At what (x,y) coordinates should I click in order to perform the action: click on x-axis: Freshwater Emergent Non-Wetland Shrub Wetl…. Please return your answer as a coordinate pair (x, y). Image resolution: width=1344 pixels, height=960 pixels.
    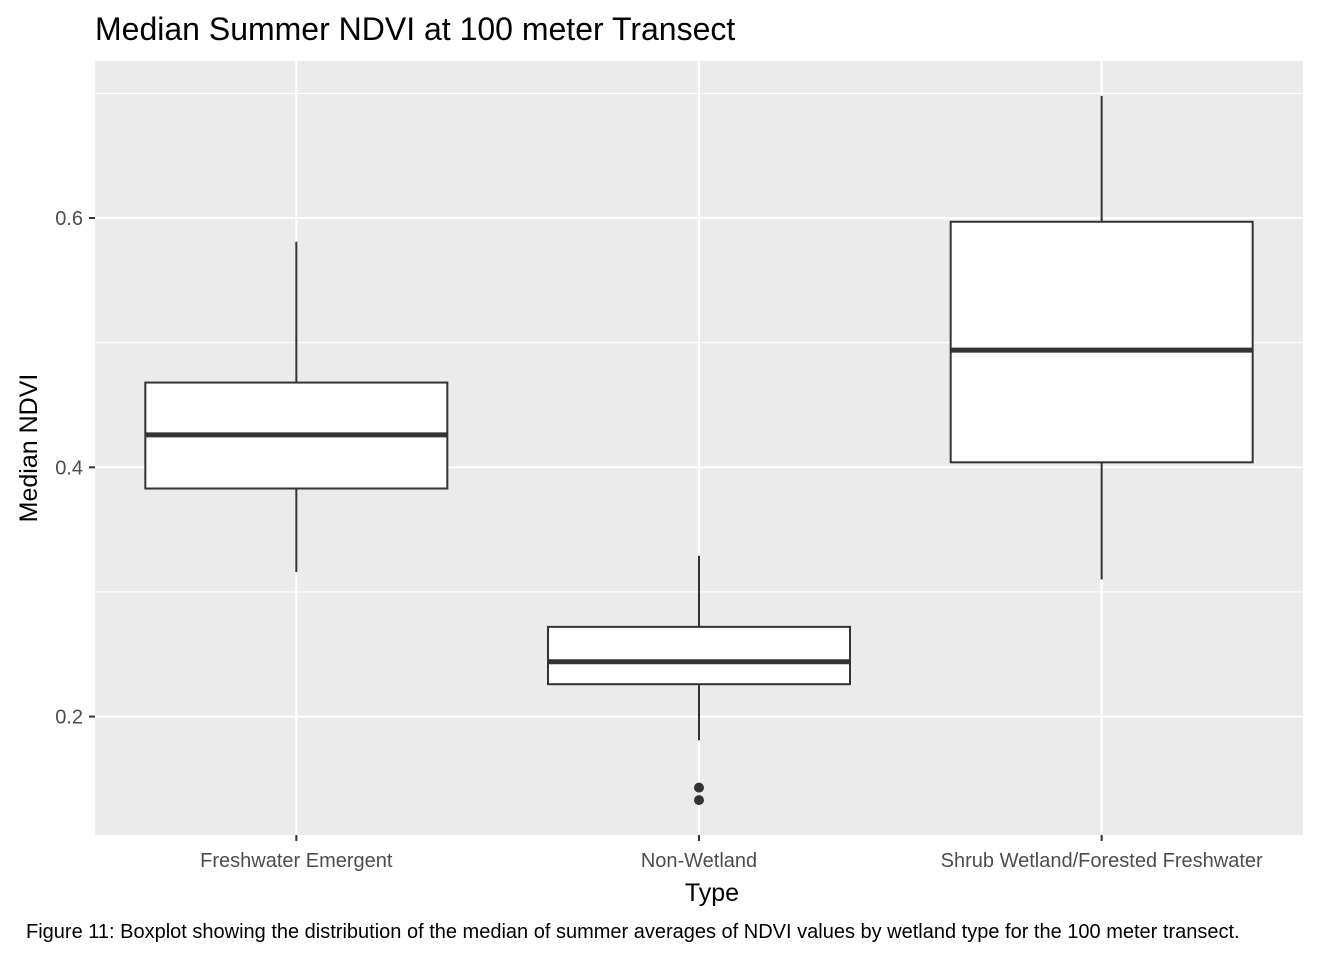
    Looking at the image, I should click on (731, 853).